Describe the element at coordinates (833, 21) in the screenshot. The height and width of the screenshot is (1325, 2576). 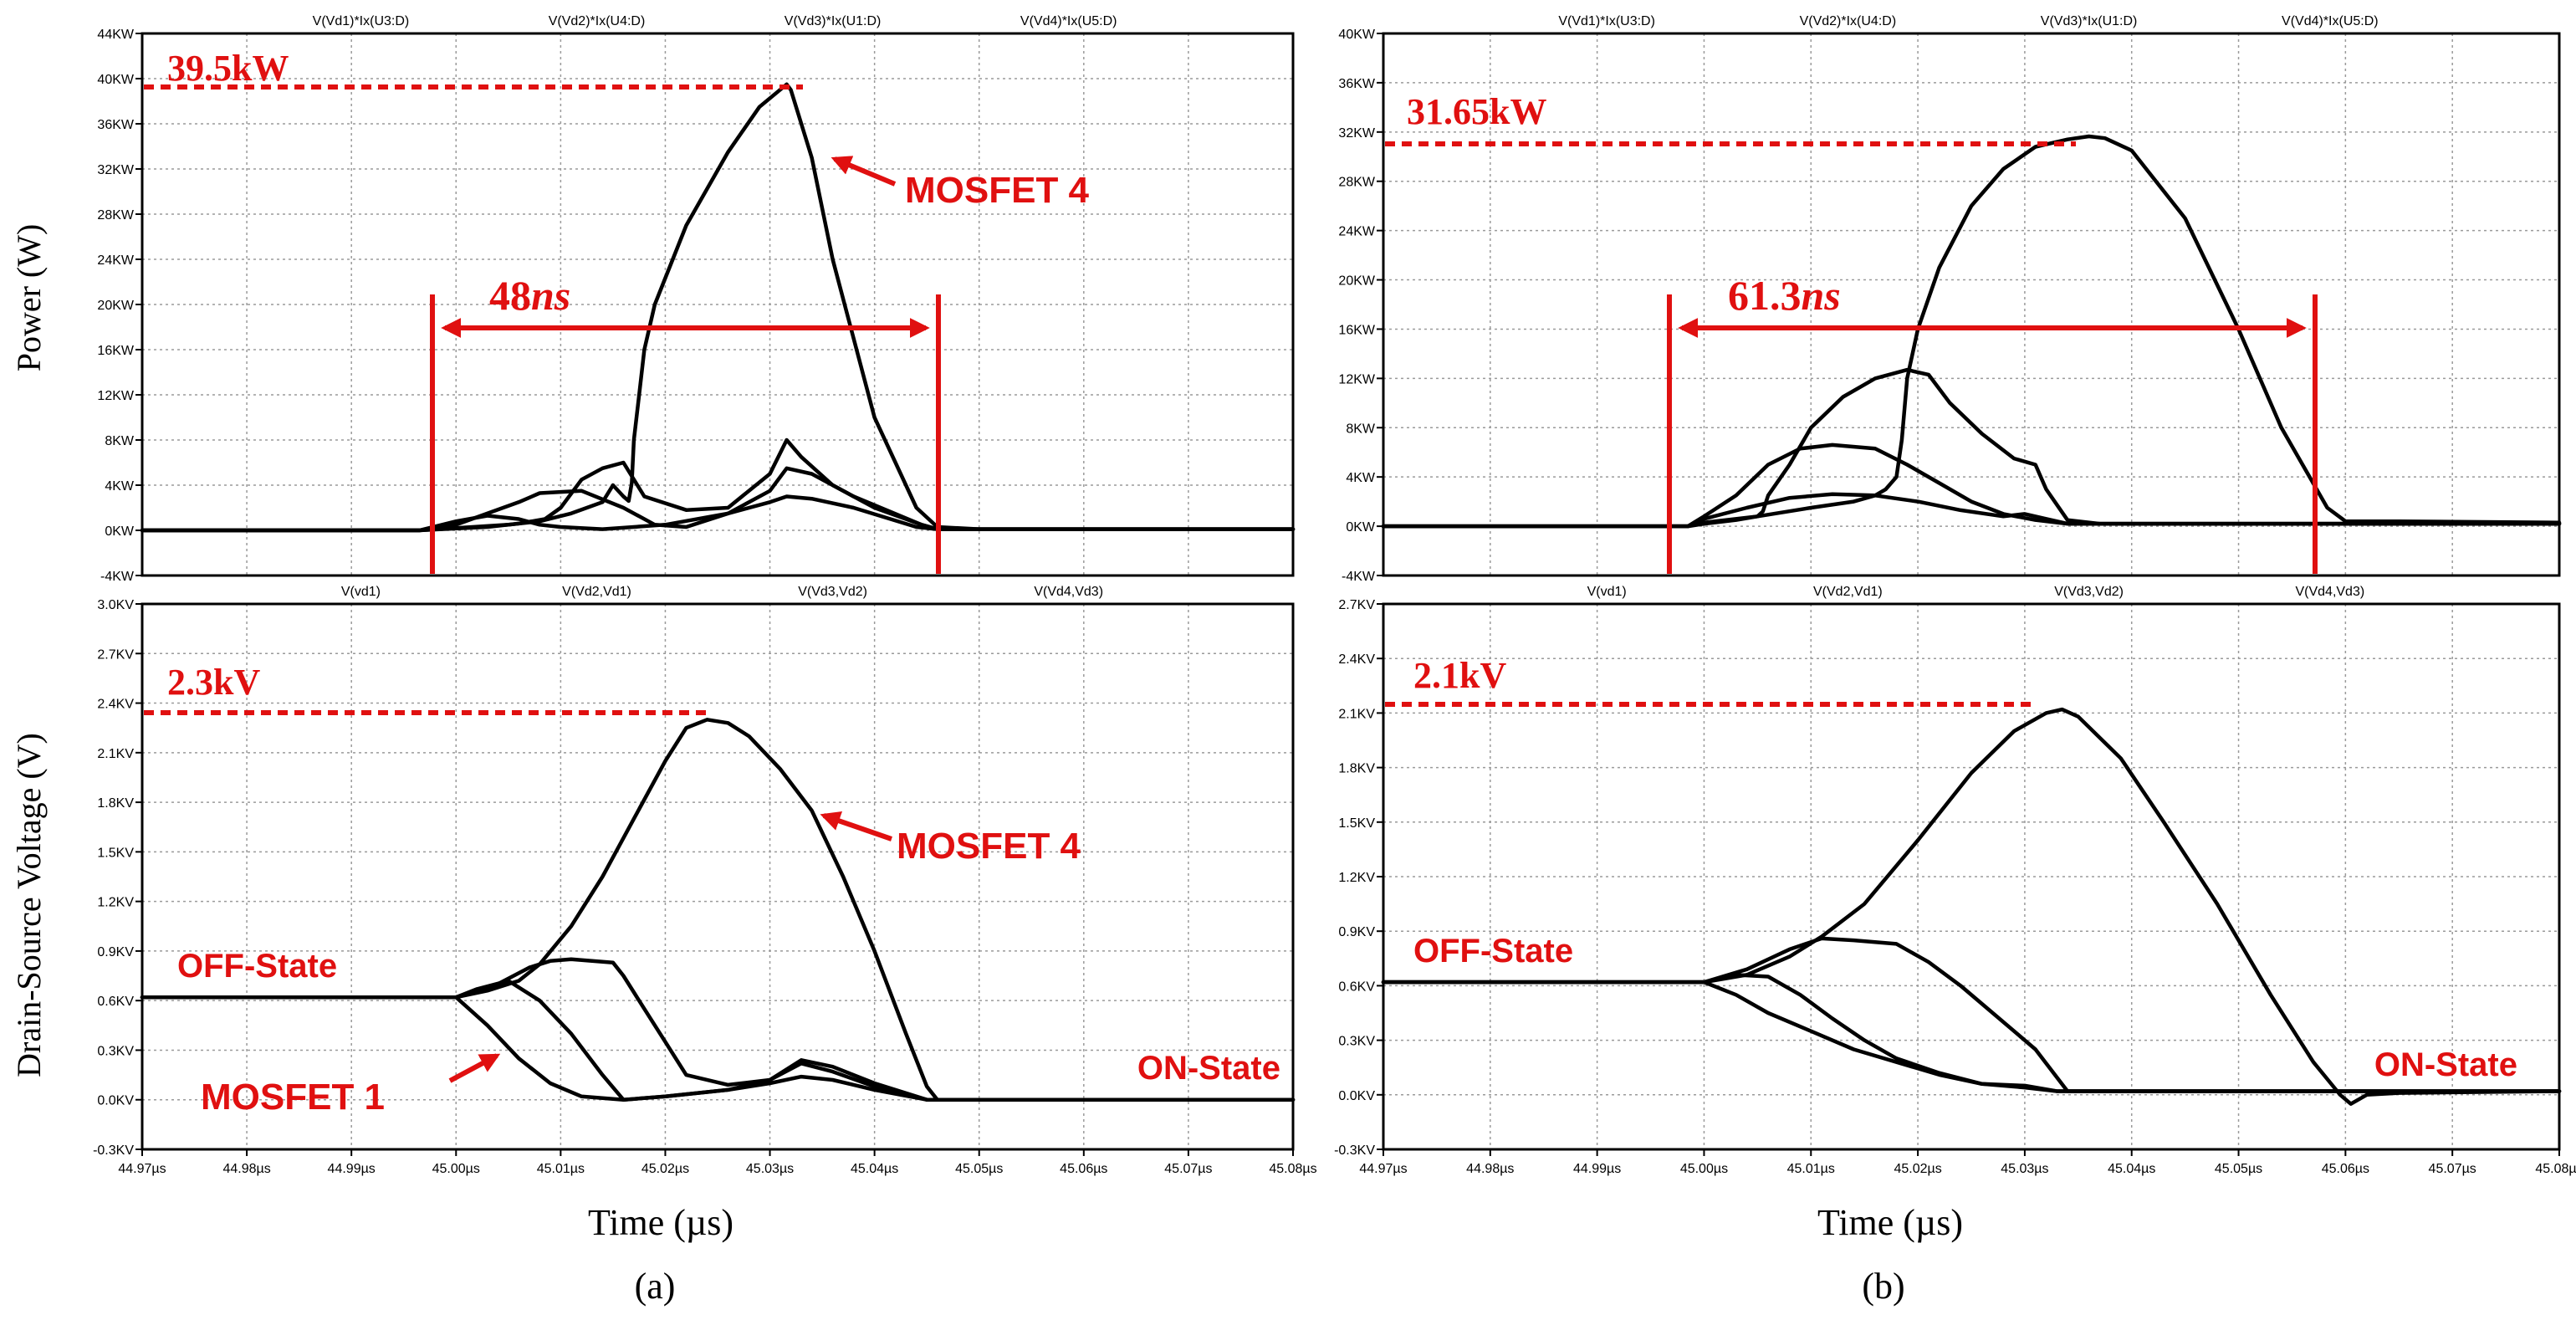
I see `trace-label: V(Vd3)*Ix(U1:D)` at that location.